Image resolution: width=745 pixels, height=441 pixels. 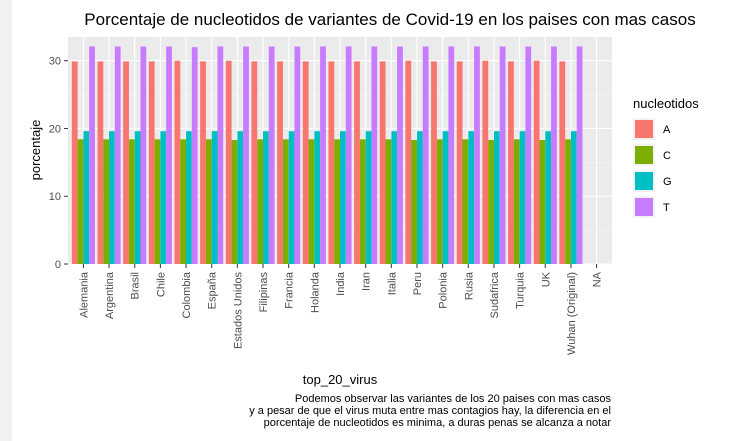 What do you see at coordinates (546, 279) in the screenshot?
I see `x-tick-label: UK` at bounding box center [546, 279].